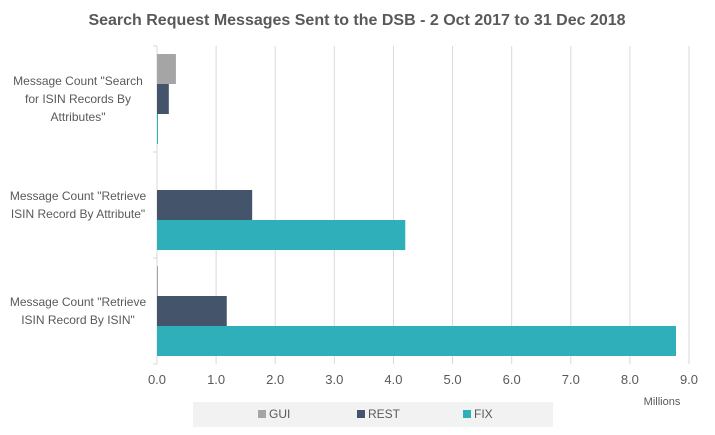 The height and width of the screenshot is (435, 715). I want to click on legend-background, so click(373, 414).